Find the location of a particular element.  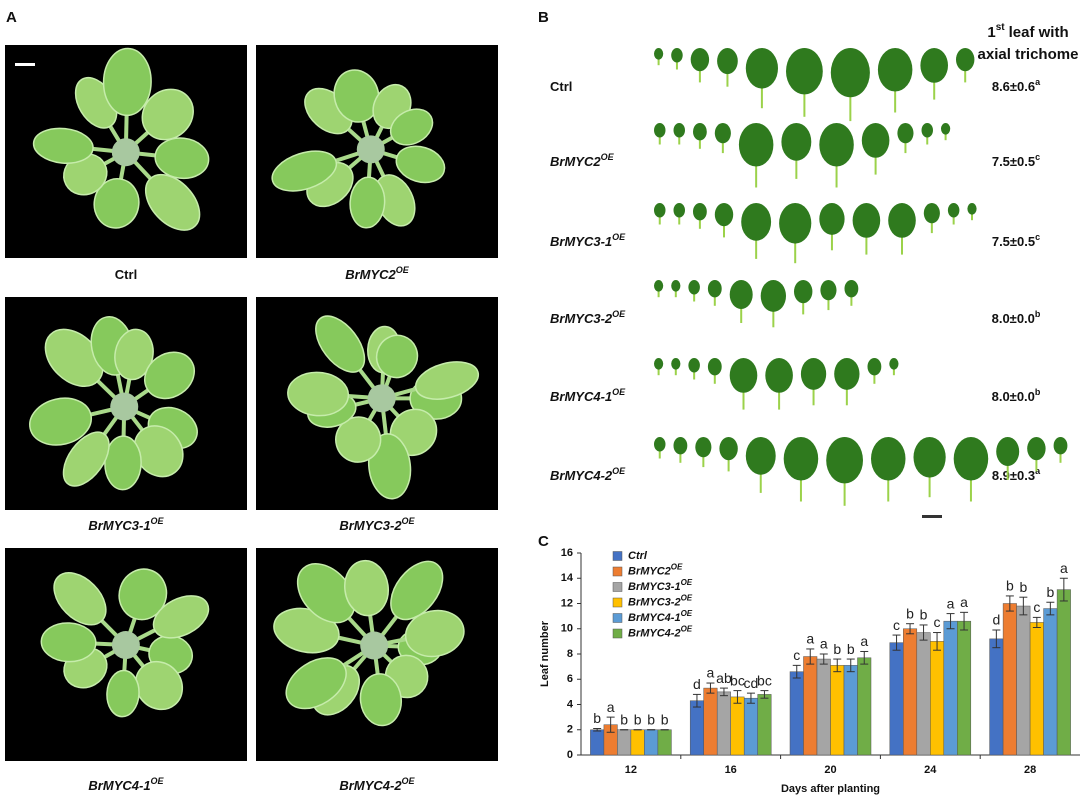

photo-caption: BrMYC2OE is located at coordinates (377, 273).